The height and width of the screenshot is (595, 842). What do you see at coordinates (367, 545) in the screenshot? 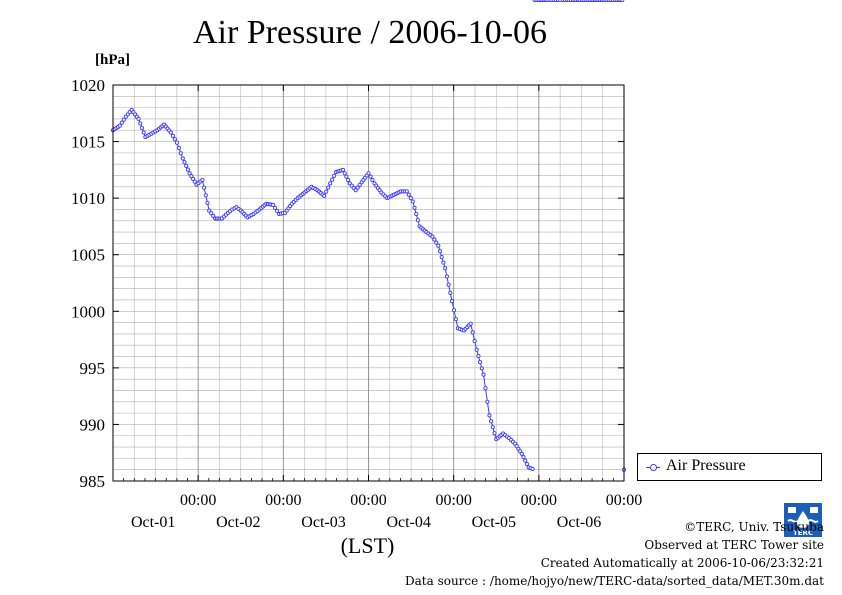
I see `x-axis-title: (LST)` at bounding box center [367, 545].